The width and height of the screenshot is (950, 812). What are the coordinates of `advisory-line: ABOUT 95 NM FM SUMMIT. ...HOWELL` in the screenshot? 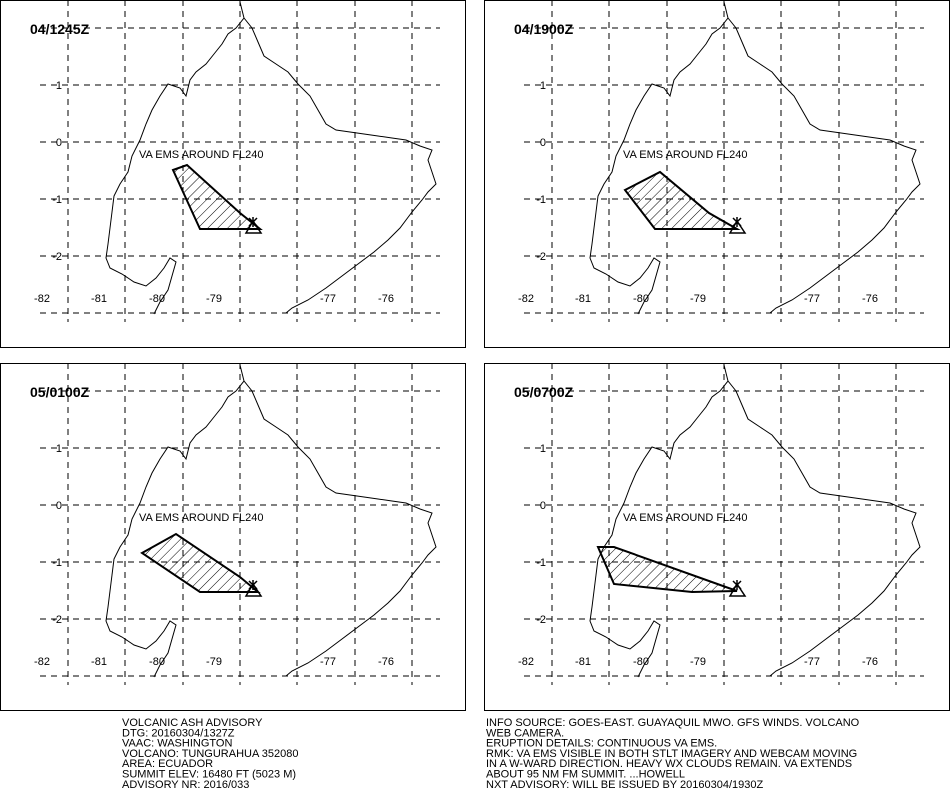 It's located at (585, 775).